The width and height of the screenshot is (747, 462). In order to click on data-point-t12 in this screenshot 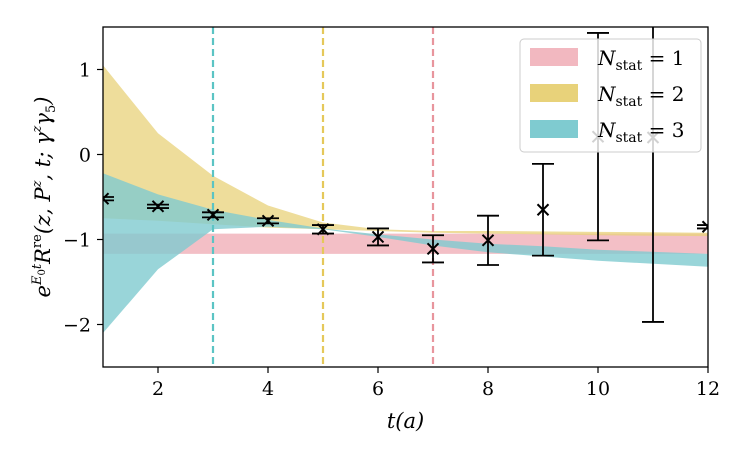, I will do `click(702, 226)`.